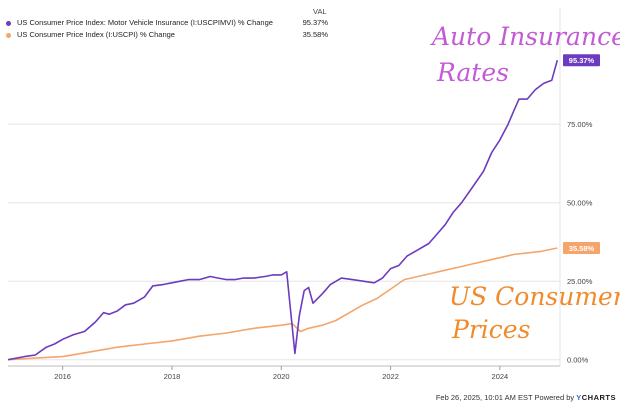 The width and height of the screenshot is (620, 408). Describe the element at coordinates (281, 376) in the screenshot. I see `x-tick-label: 2020` at that location.